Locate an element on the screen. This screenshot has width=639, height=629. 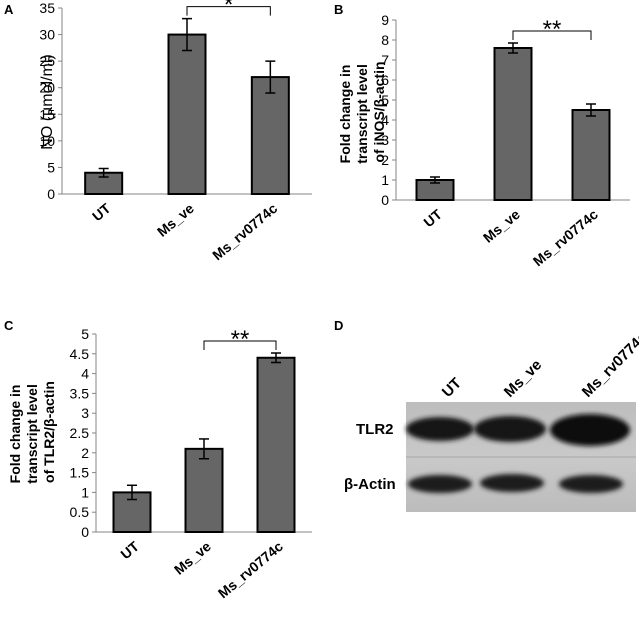
panel-b-y-tick-label: 6 is located at coordinates (385, 80).